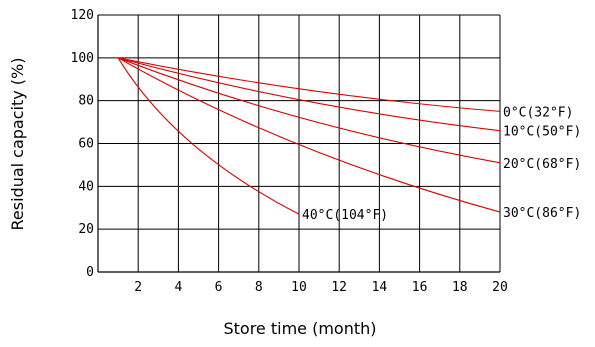  What do you see at coordinates (500, 287) in the screenshot?
I see `x-tick-label: 20` at bounding box center [500, 287].